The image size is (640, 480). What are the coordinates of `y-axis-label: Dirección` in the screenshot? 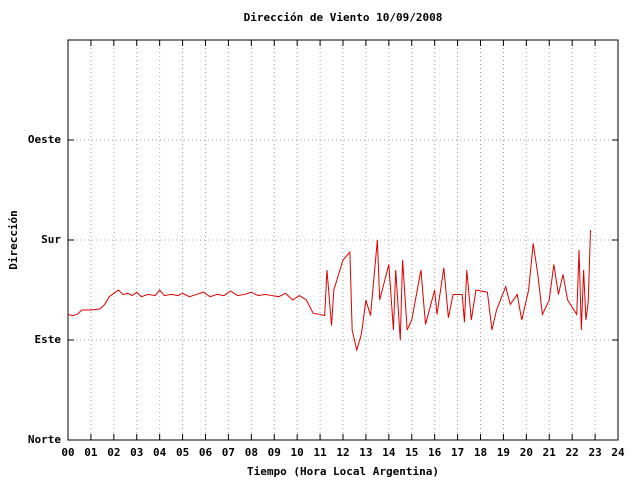 It's located at (13, 240).